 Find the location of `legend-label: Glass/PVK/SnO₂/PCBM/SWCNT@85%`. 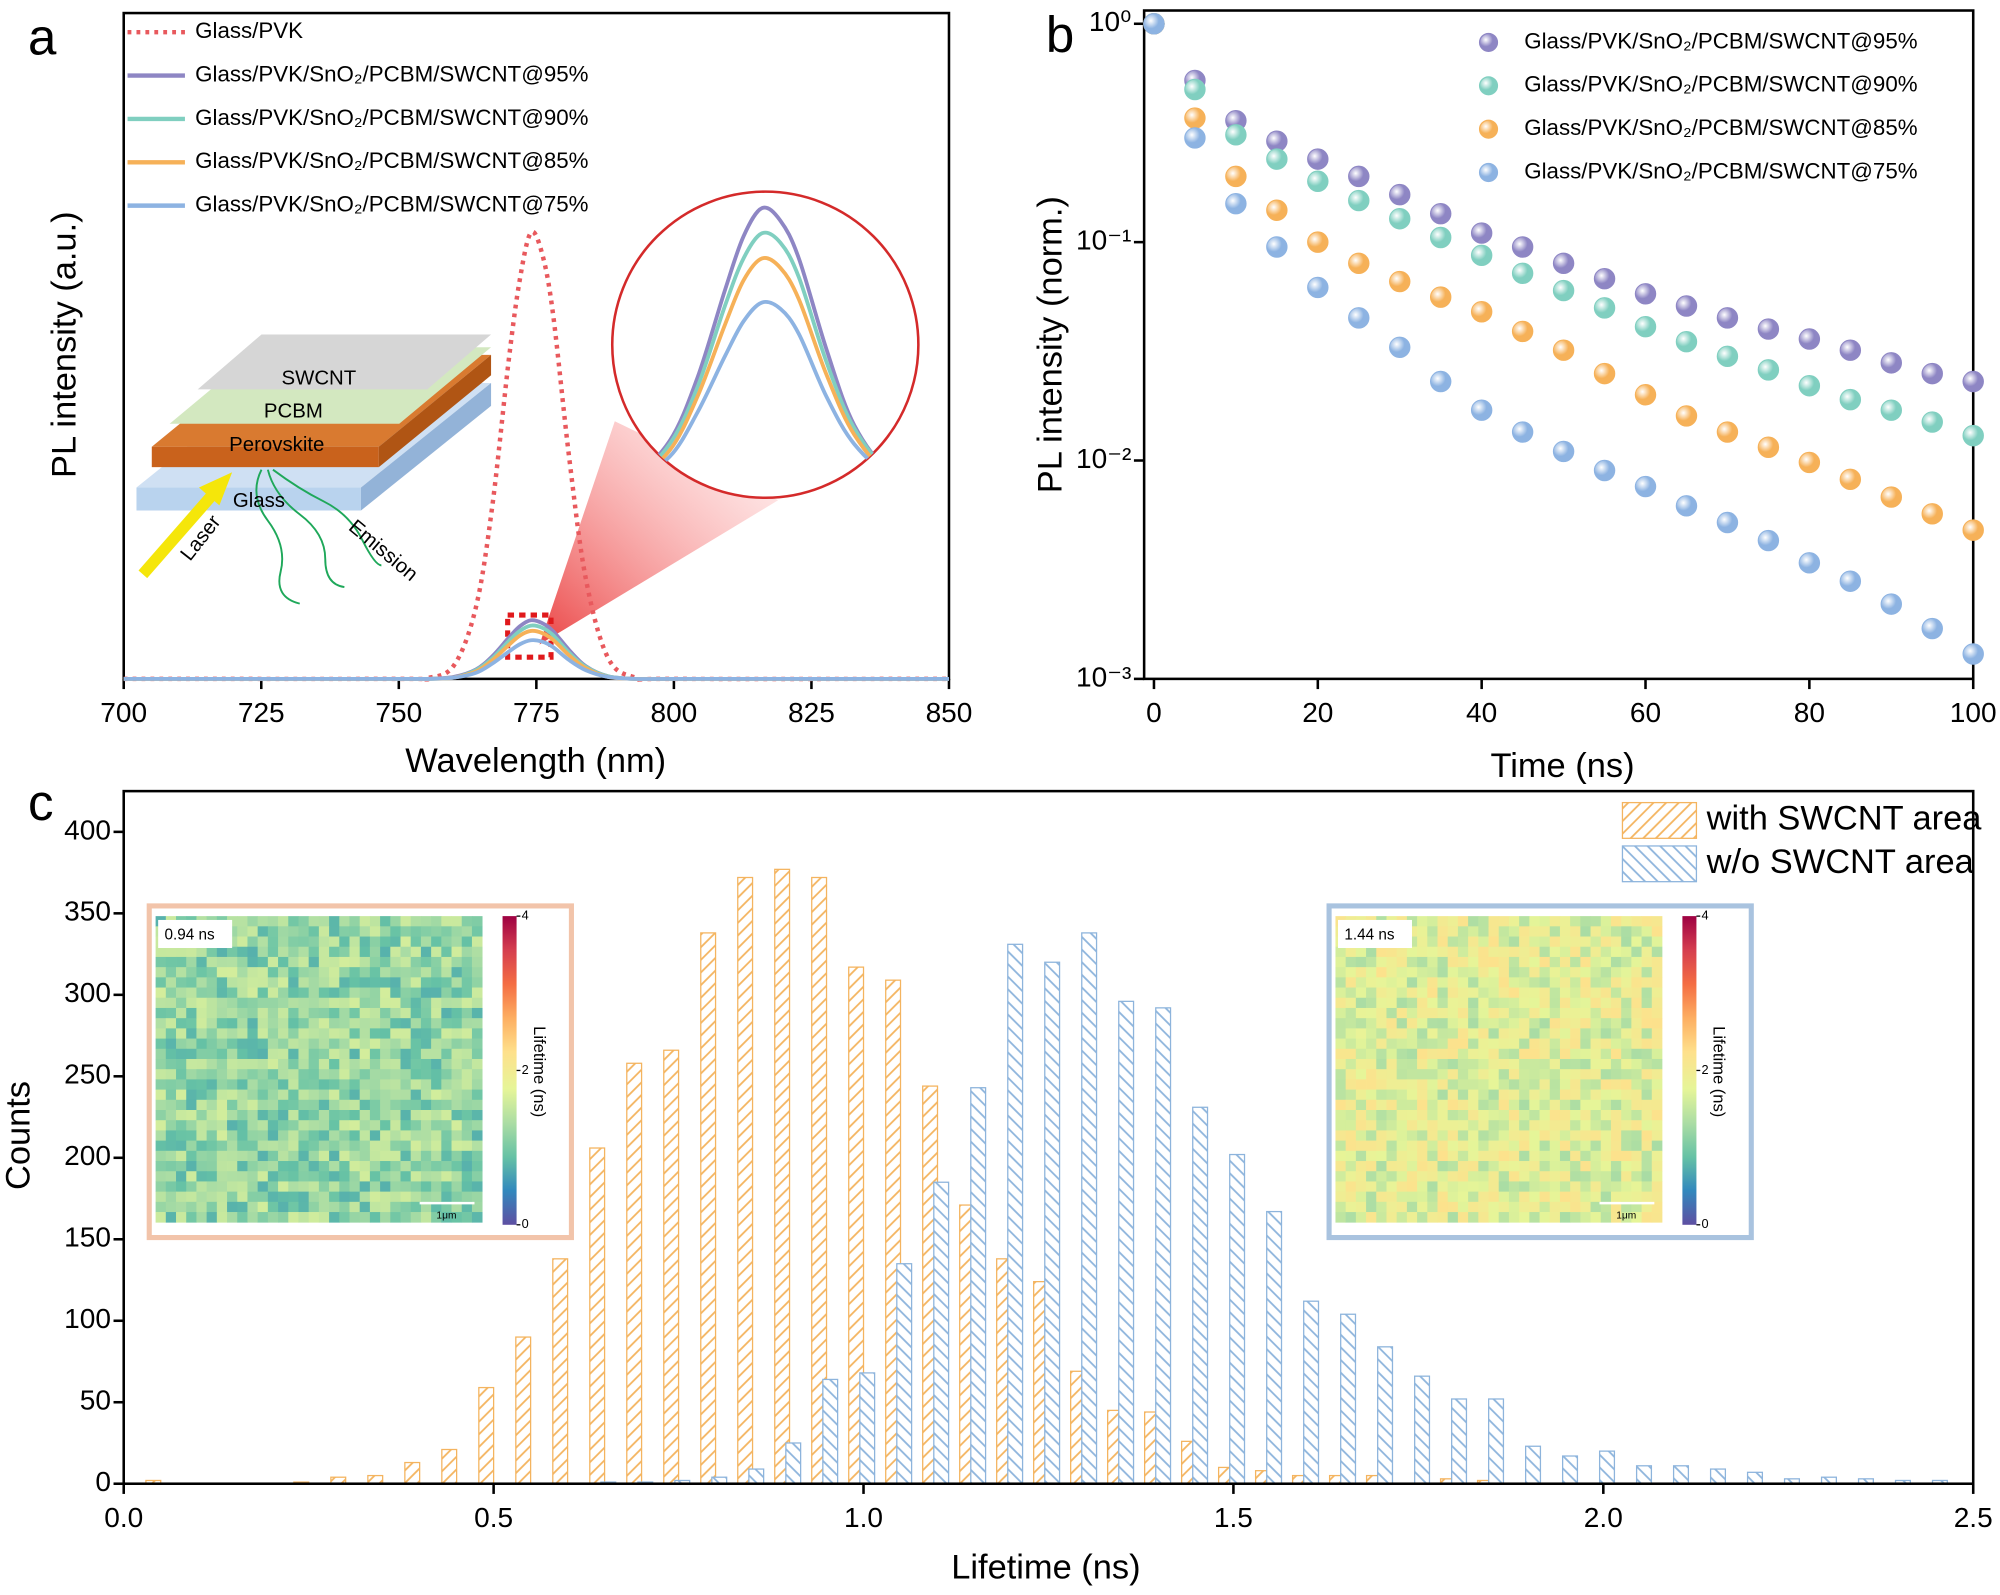

legend-label: Glass/PVK/SnO₂/PCBM/SWCNT@85% is located at coordinates (1721, 127).